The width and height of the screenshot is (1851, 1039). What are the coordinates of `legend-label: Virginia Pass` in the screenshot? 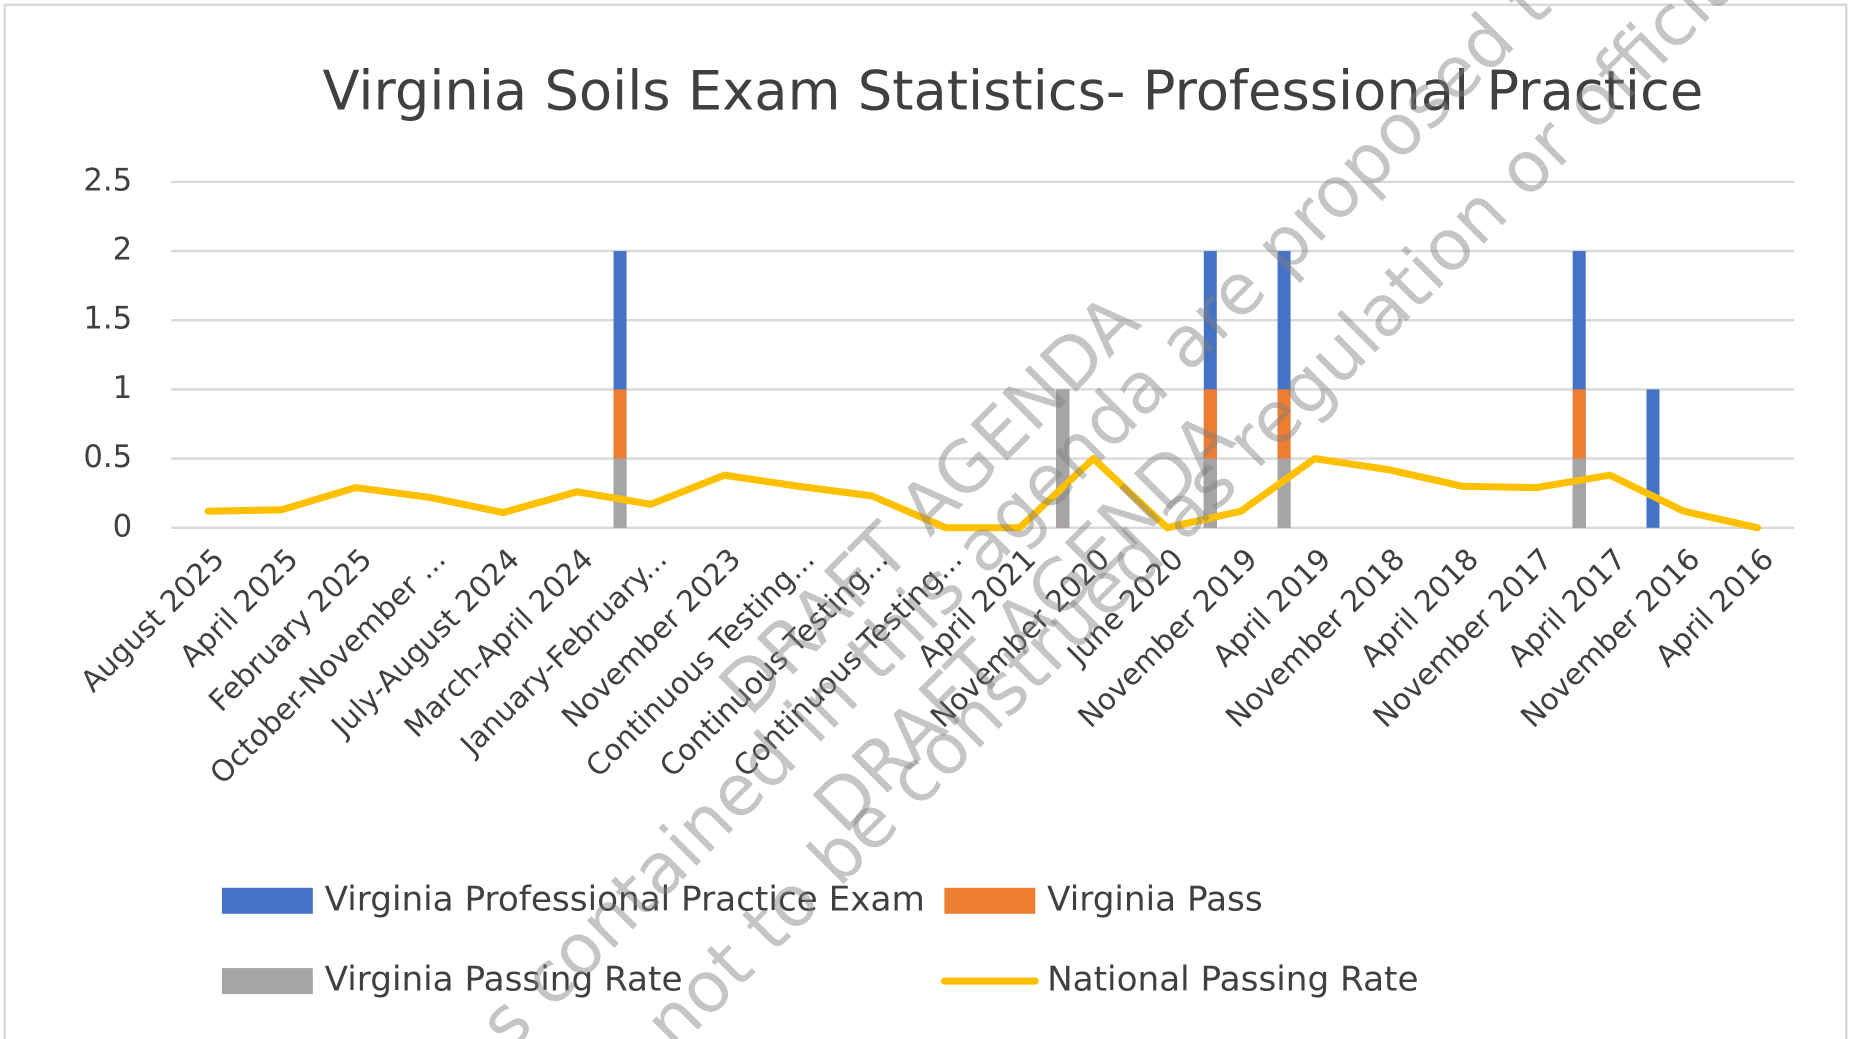 It's located at (1155, 899).